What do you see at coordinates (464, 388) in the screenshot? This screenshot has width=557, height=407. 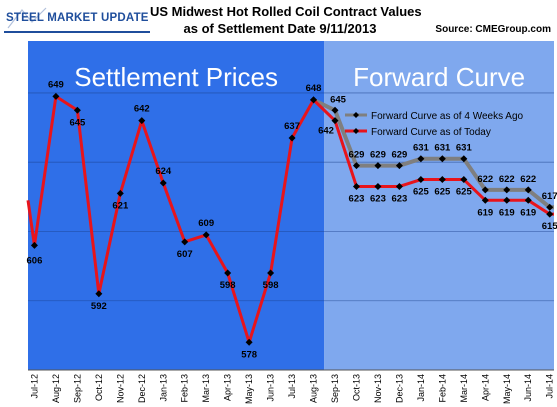 I see `x-tick-label: Mar-14` at bounding box center [464, 388].